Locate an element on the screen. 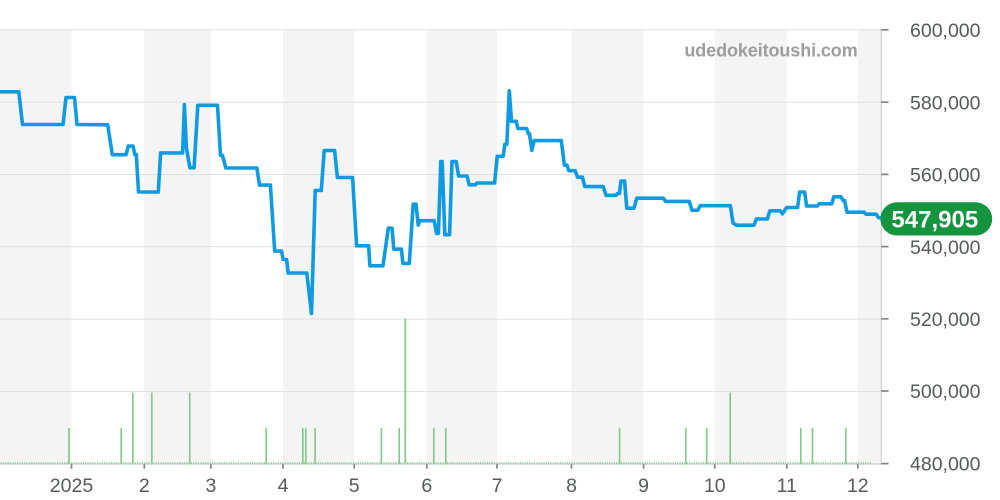 The height and width of the screenshot is (500, 1000). svg-text: 10 is located at coordinates (715, 486).